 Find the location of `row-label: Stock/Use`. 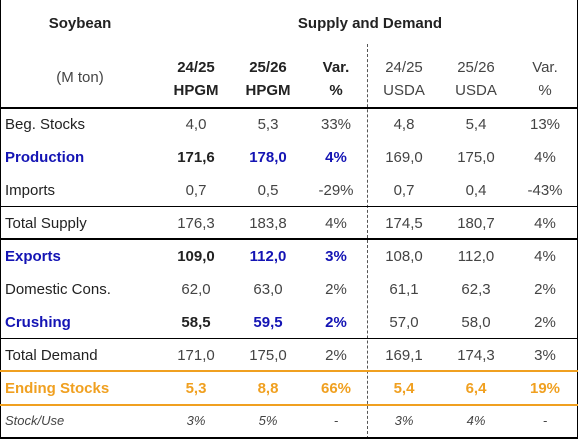

row-label: Stock/Use is located at coordinates (35, 420).